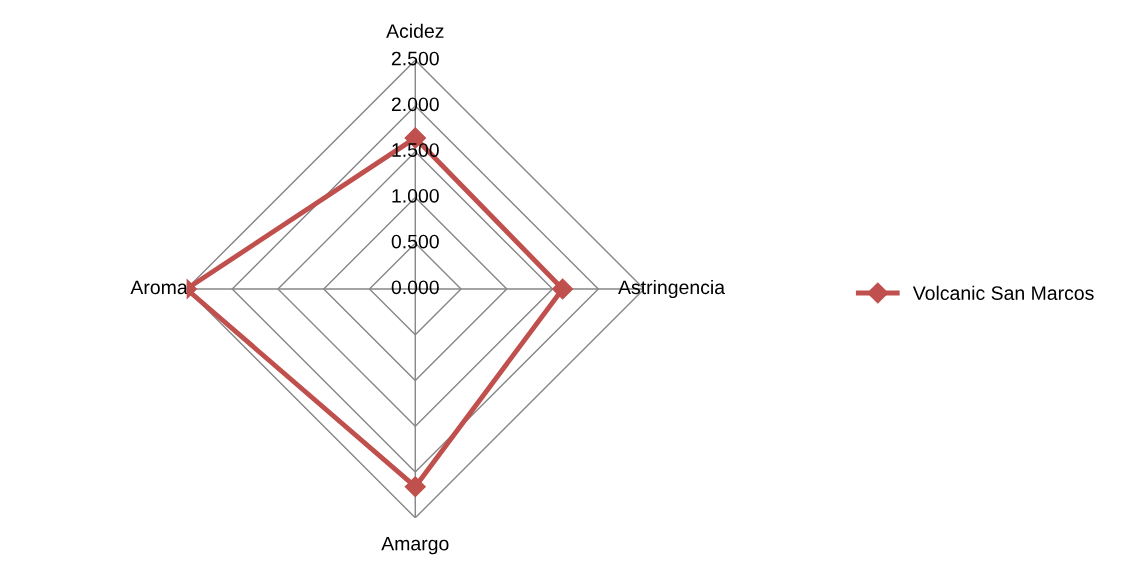  I want to click on spoke-label: Acidez, so click(415, 30).